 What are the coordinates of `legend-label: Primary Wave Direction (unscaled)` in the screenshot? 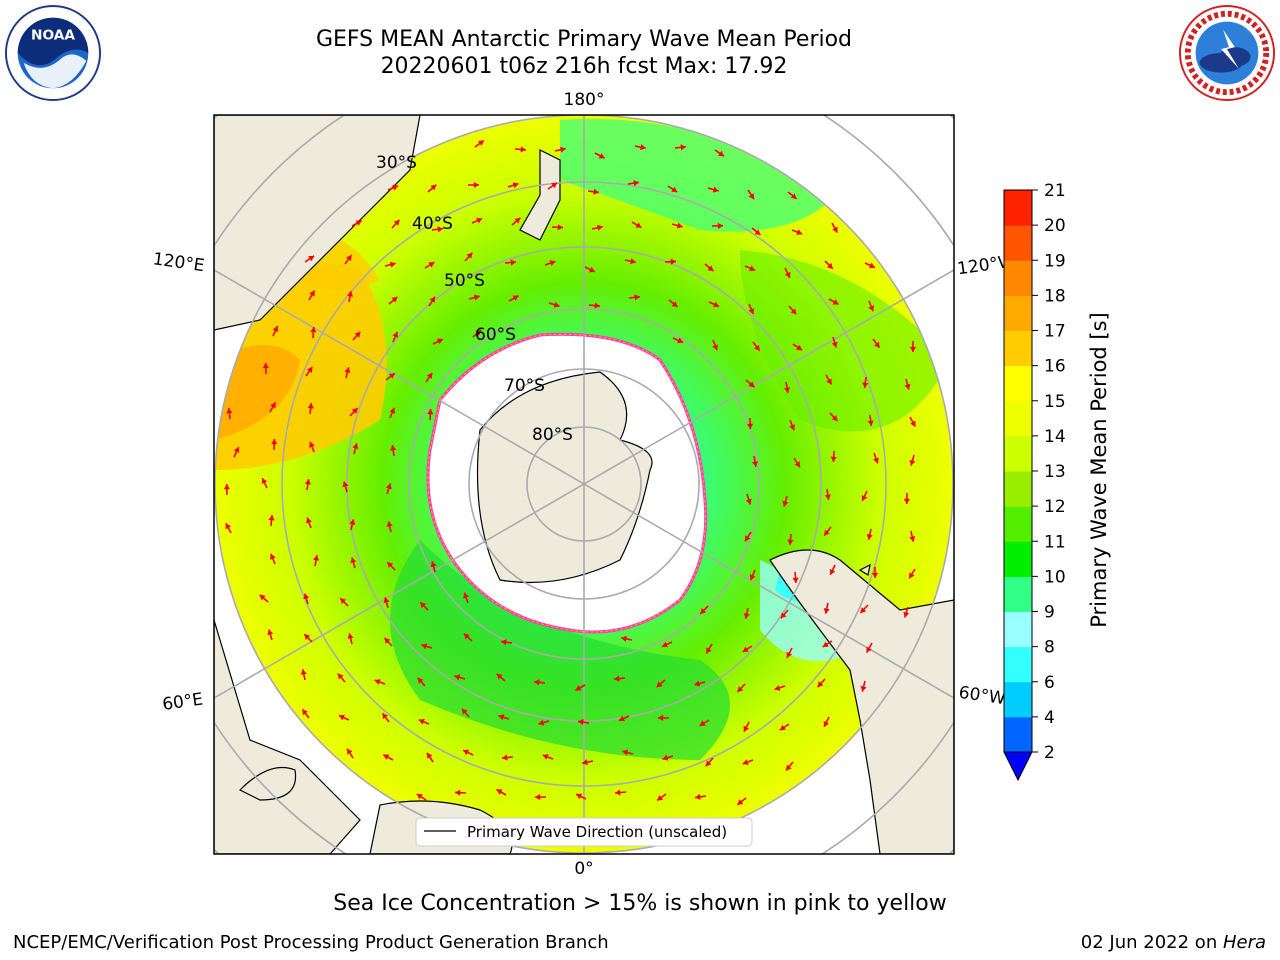 It's located at (597, 832).